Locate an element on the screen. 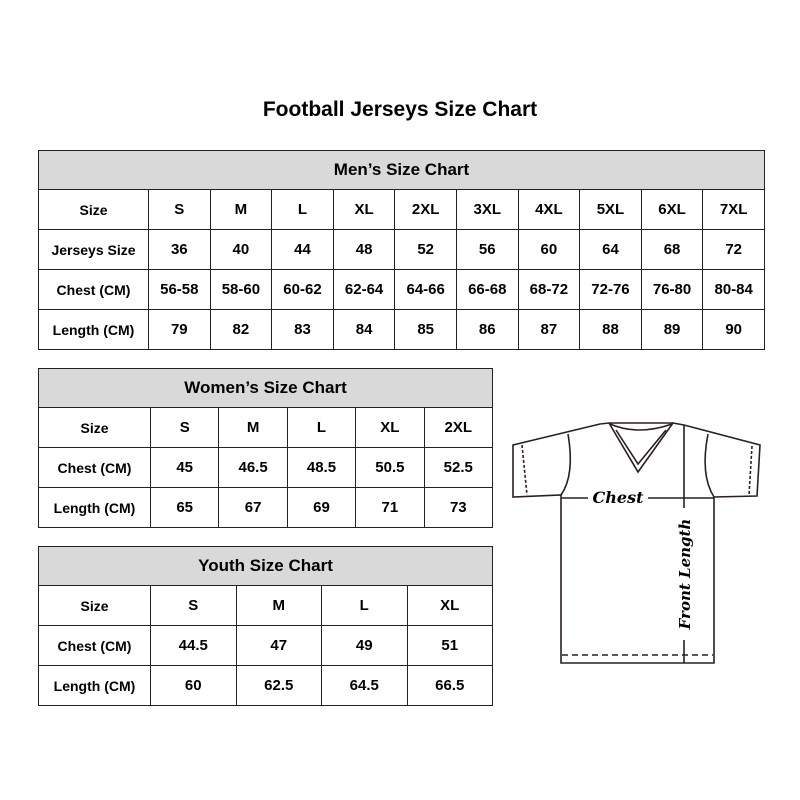 This screenshot has height=800, width=800. table-row: Length (CM) 65 67 69 71 73 is located at coordinates (266, 507).